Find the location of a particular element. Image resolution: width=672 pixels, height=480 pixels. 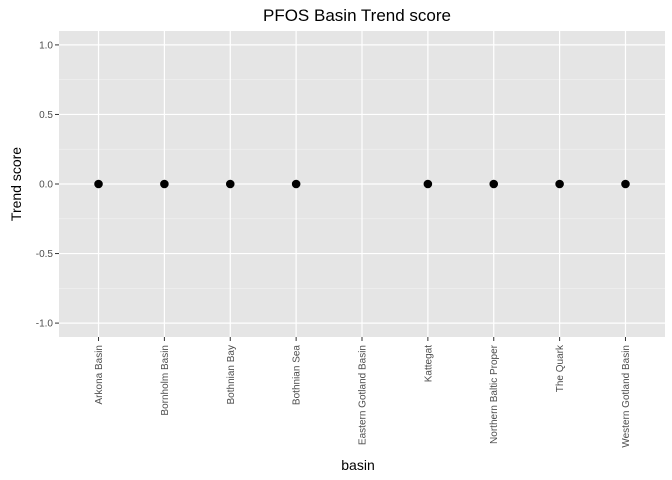

y-tick-label: 0.5 is located at coordinates (46, 115).